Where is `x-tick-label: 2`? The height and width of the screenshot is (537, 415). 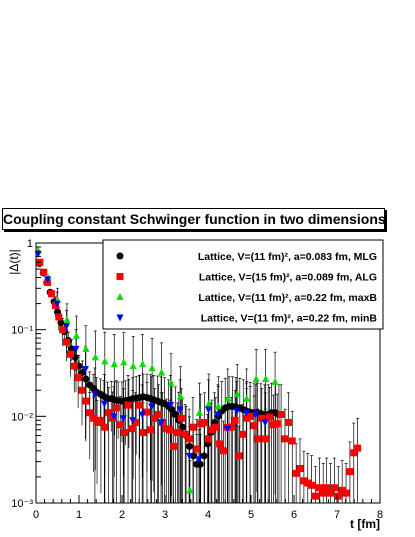
x-tick-label: 2 is located at coordinates (122, 515).